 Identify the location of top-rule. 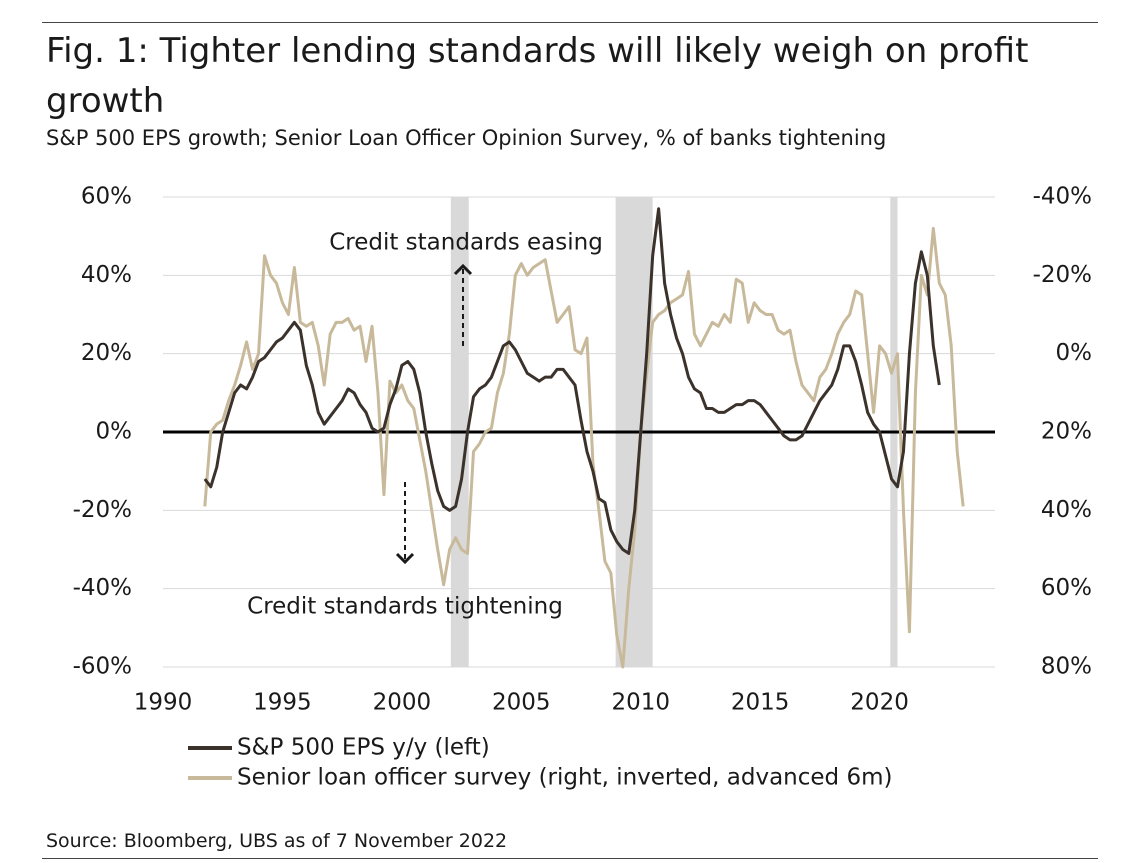
(570, 22).